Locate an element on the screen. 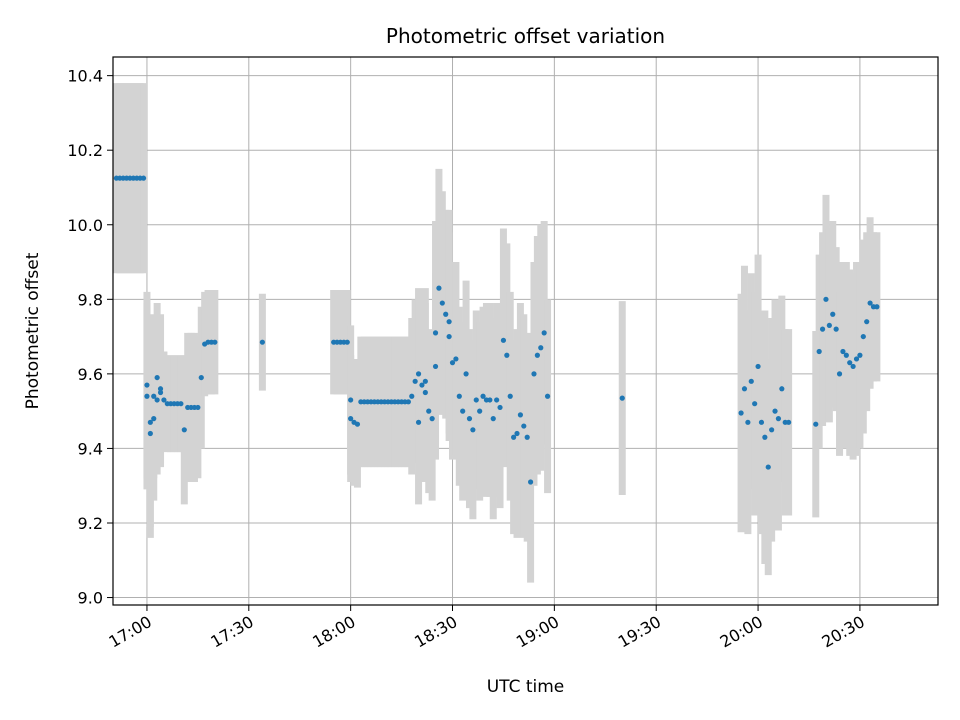  y-tick-label: 9.6 is located at coordinates (90, 374).